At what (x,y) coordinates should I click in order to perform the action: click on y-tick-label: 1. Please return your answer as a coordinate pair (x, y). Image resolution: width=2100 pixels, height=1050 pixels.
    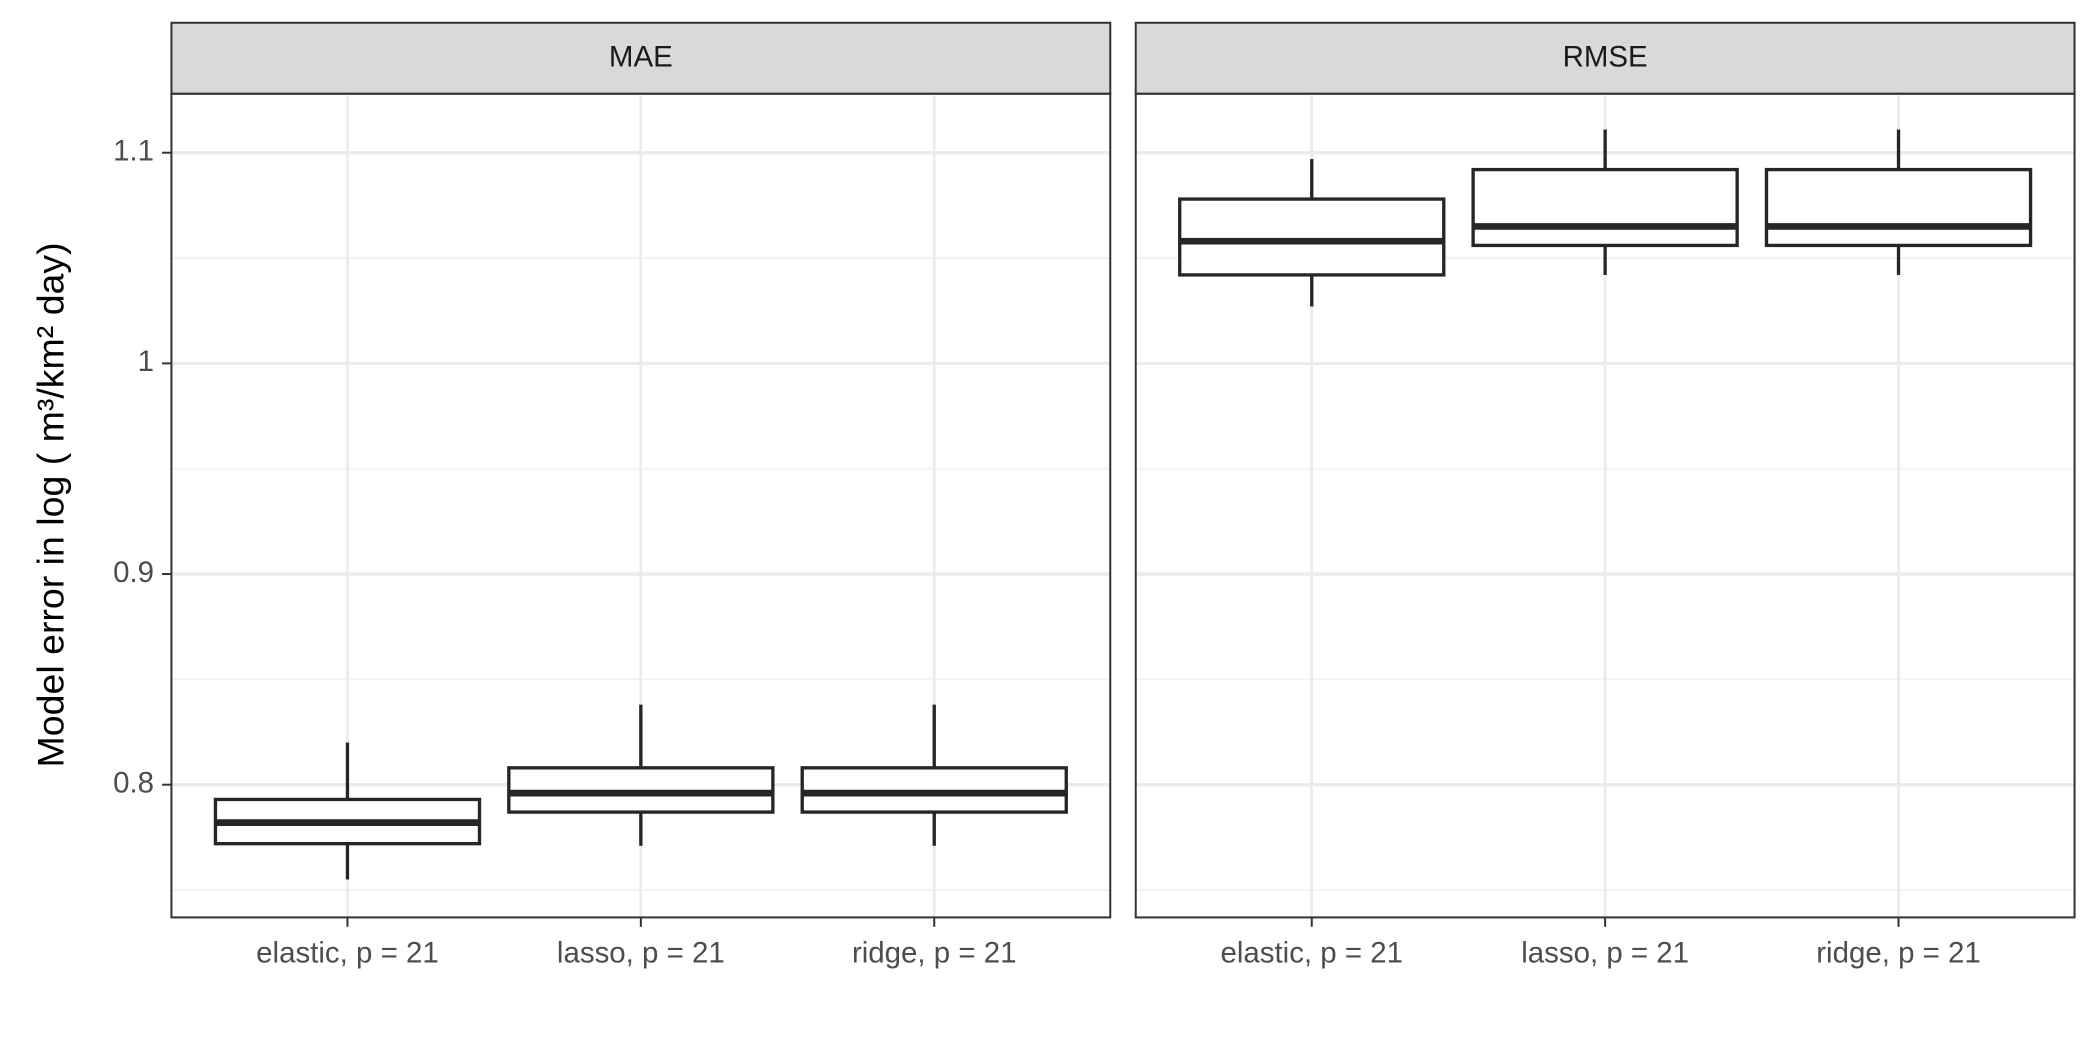
    Looking at the image, I should click on (146, 361).